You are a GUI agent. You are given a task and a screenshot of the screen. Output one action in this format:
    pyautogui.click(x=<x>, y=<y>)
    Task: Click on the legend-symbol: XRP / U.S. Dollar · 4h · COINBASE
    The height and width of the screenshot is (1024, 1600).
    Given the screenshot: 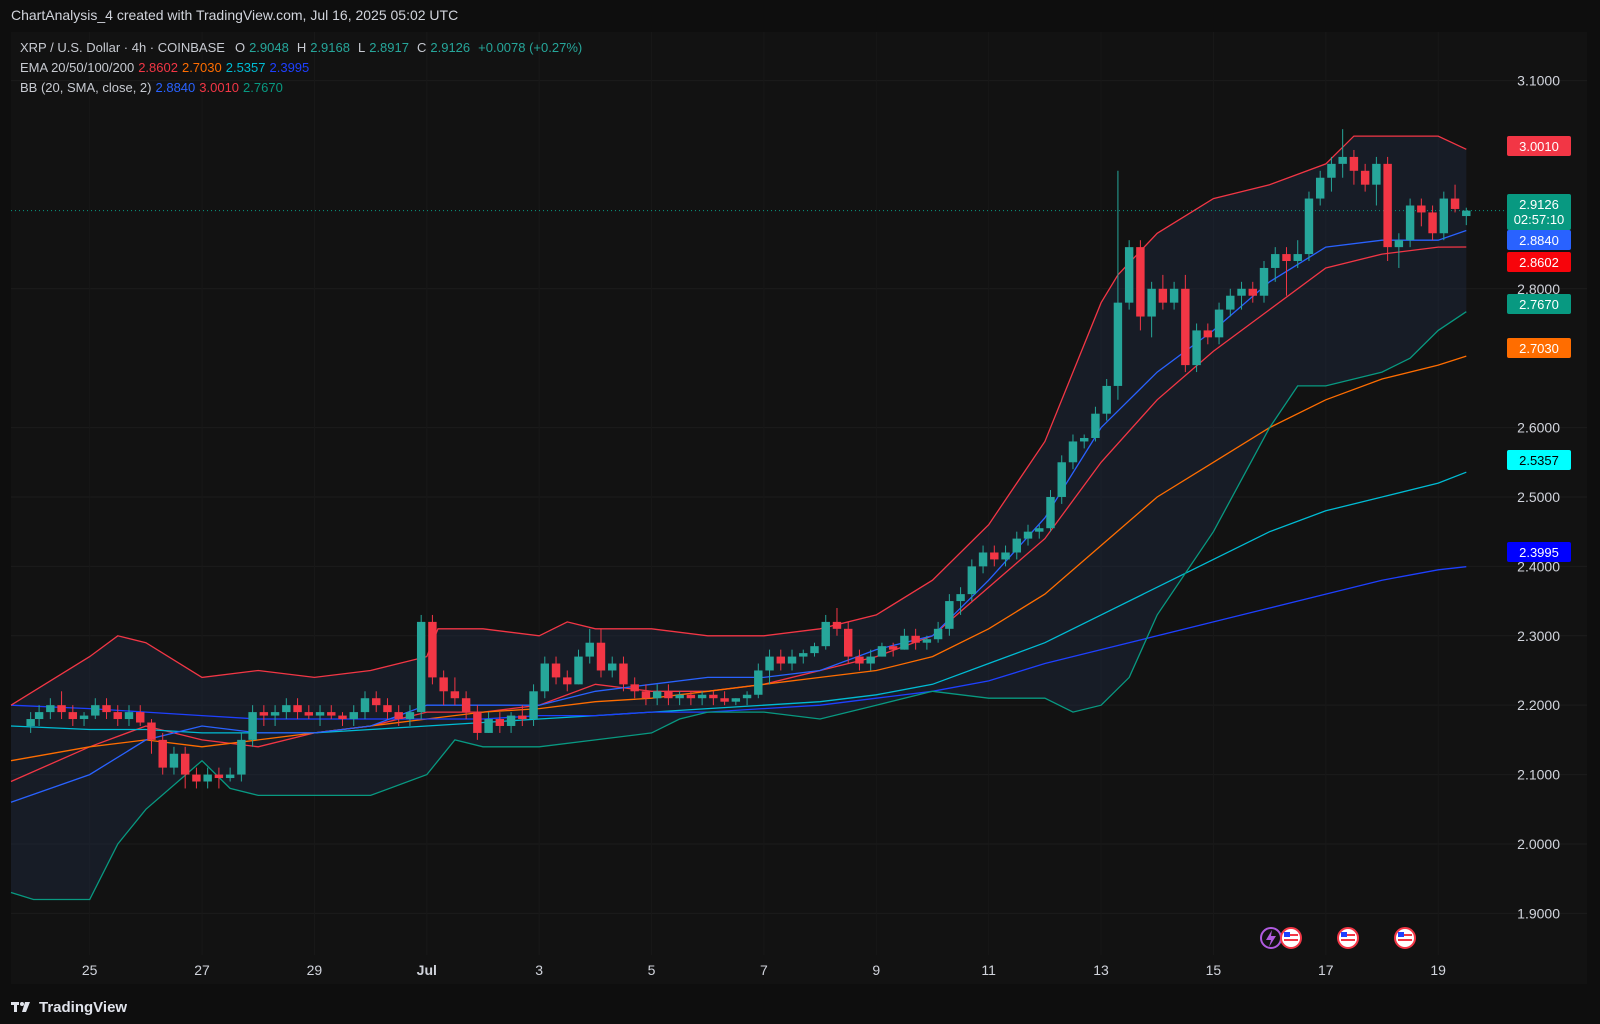 What is the action you would take?
    pyautogui.click(x=122, y=47)
    